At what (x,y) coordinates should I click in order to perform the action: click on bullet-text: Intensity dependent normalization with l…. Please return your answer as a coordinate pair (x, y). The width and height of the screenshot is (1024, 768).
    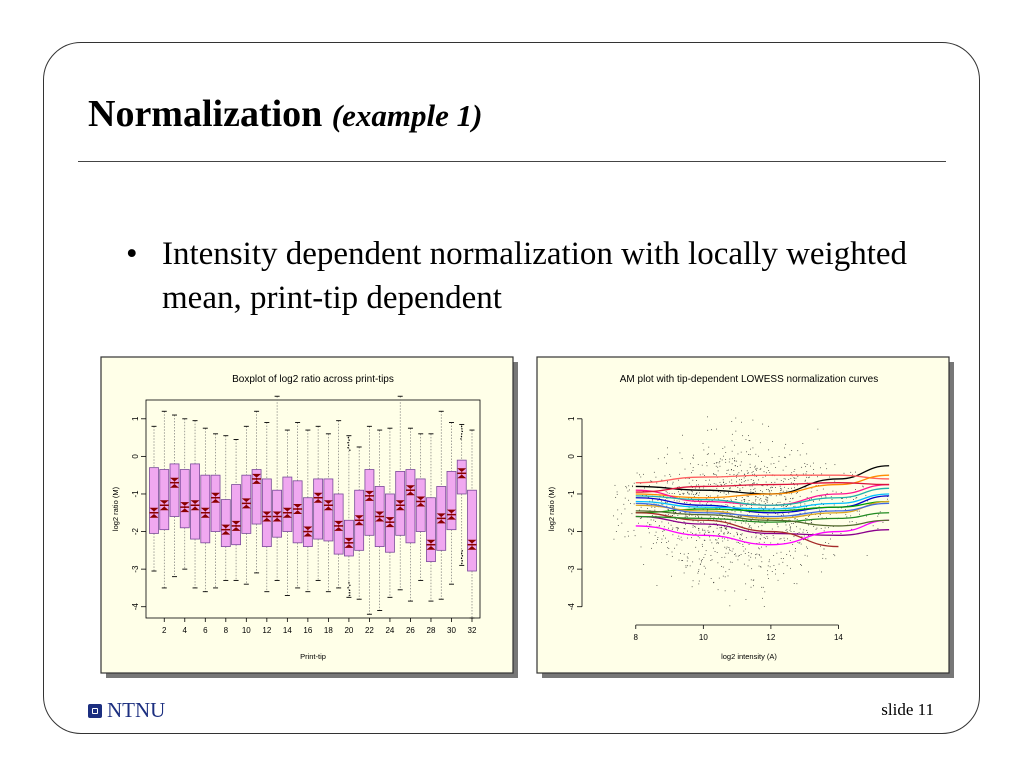
    Looking at the image, I should click on (535, 276).